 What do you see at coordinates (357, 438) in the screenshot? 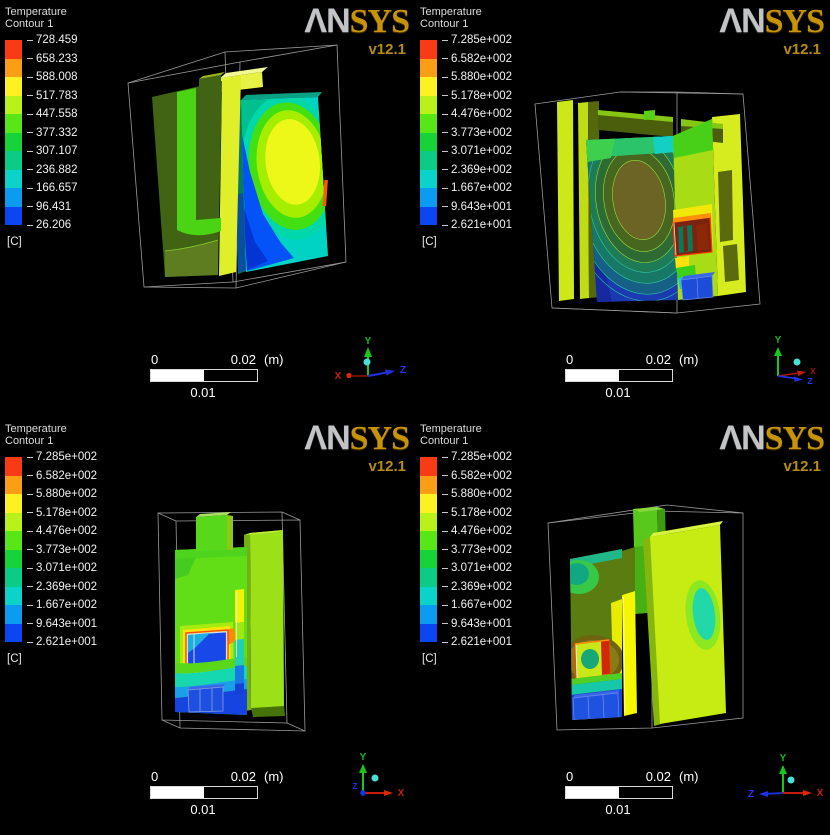
I see `ansys-logo-wordmark: ΛNSYS` at bounding box center [357, 438].